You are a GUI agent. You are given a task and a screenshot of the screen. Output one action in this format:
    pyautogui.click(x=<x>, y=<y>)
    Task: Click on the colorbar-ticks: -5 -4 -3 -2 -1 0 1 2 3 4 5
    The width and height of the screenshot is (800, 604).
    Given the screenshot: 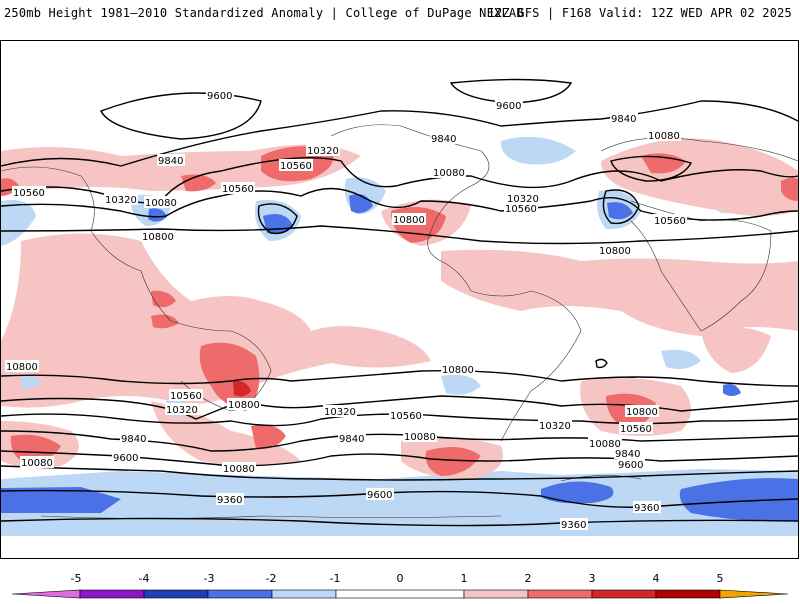 What is the action you would take?
    pyautogui.click(x=397, y=578)
    